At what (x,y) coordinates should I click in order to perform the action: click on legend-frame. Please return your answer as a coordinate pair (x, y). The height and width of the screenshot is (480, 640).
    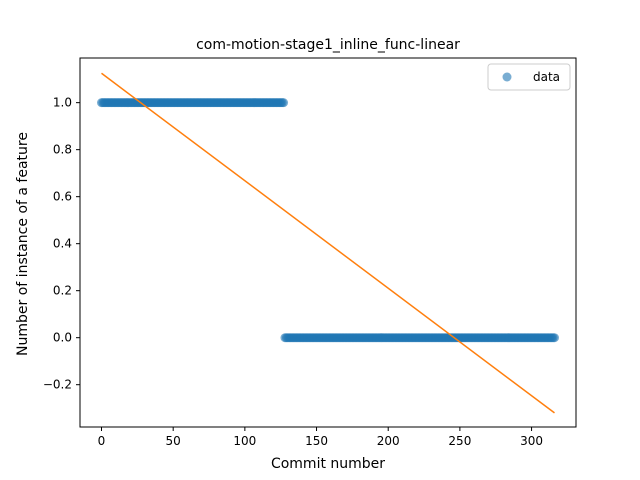
    Looking at the image, I should click on (529, 77).